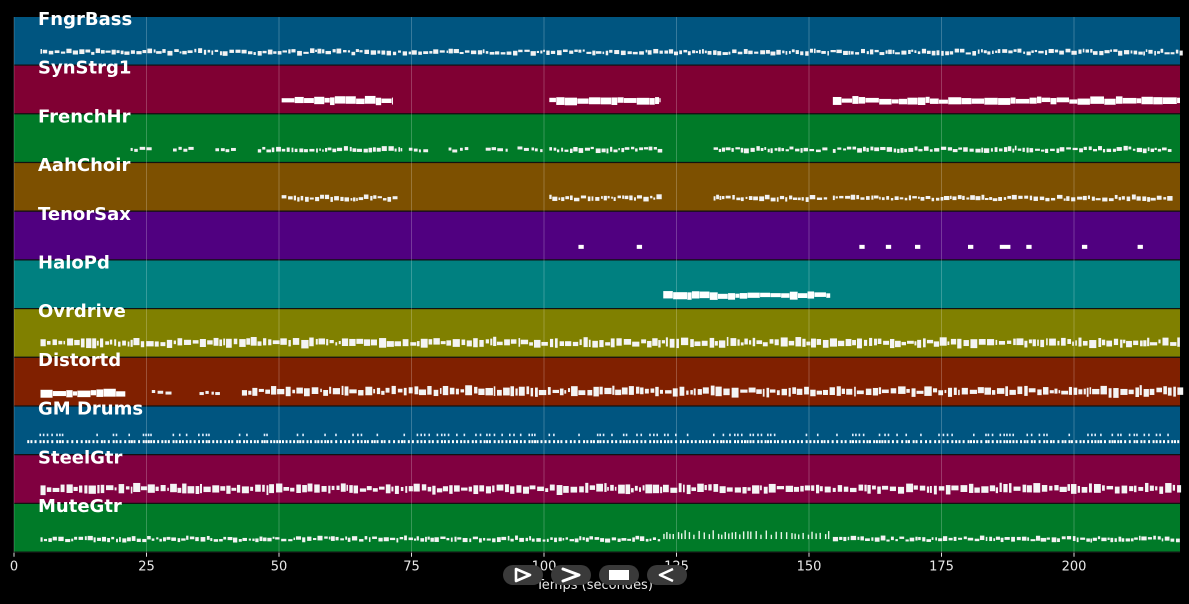  Describe the element at coordinates (571, 575) in the screenshot. I see `forward-button` at that location.